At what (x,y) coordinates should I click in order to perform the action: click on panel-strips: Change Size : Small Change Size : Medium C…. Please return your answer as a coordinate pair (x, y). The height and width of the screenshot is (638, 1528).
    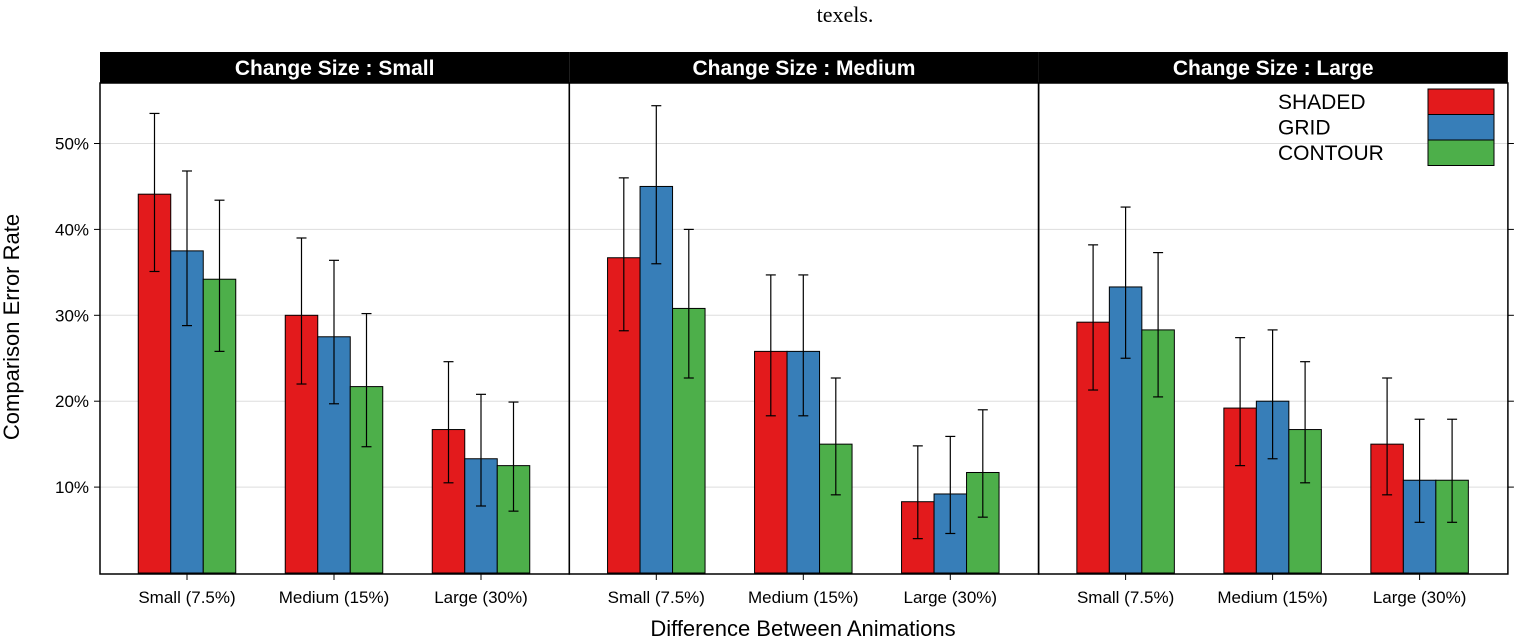
    Looking at the image, I should click on (804, 67).